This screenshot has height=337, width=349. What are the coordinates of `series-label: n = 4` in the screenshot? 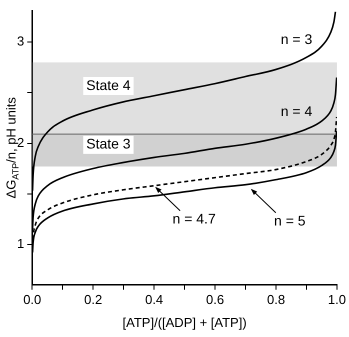 It's located at (296, 110).